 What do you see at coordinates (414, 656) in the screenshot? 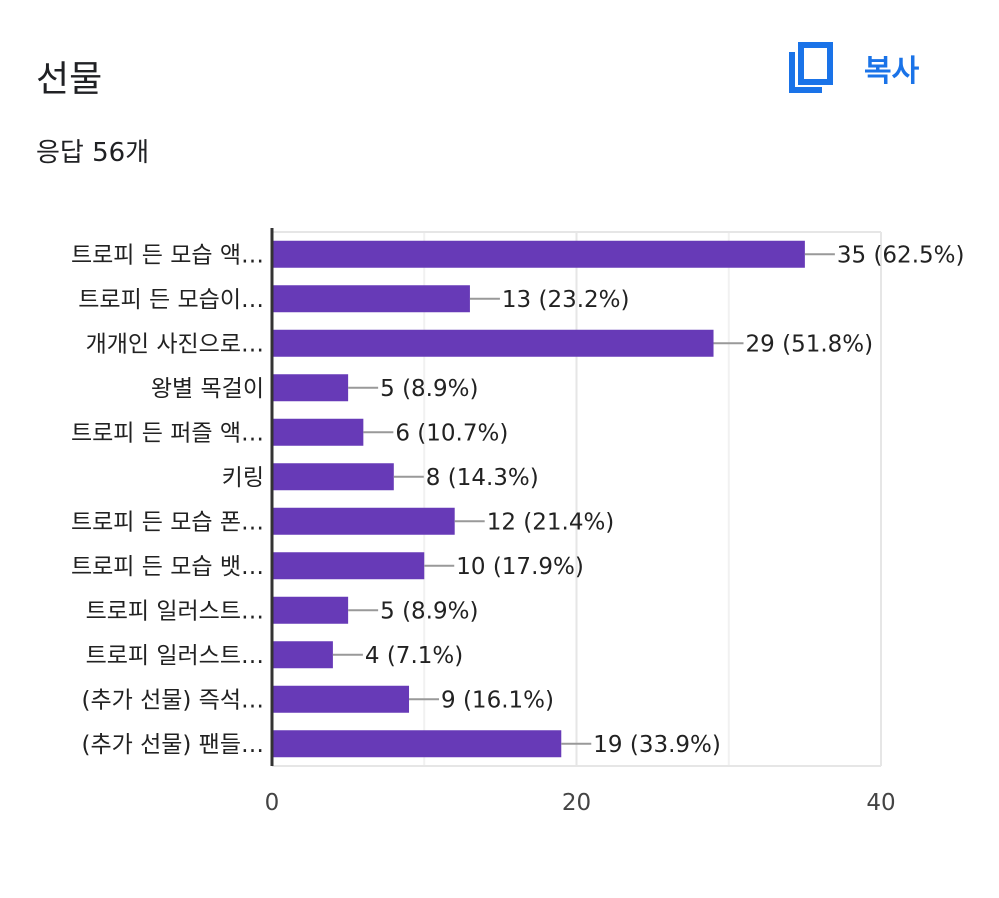
I see `data-label: 4 (7.1%)` at bounding box center [414, 656].